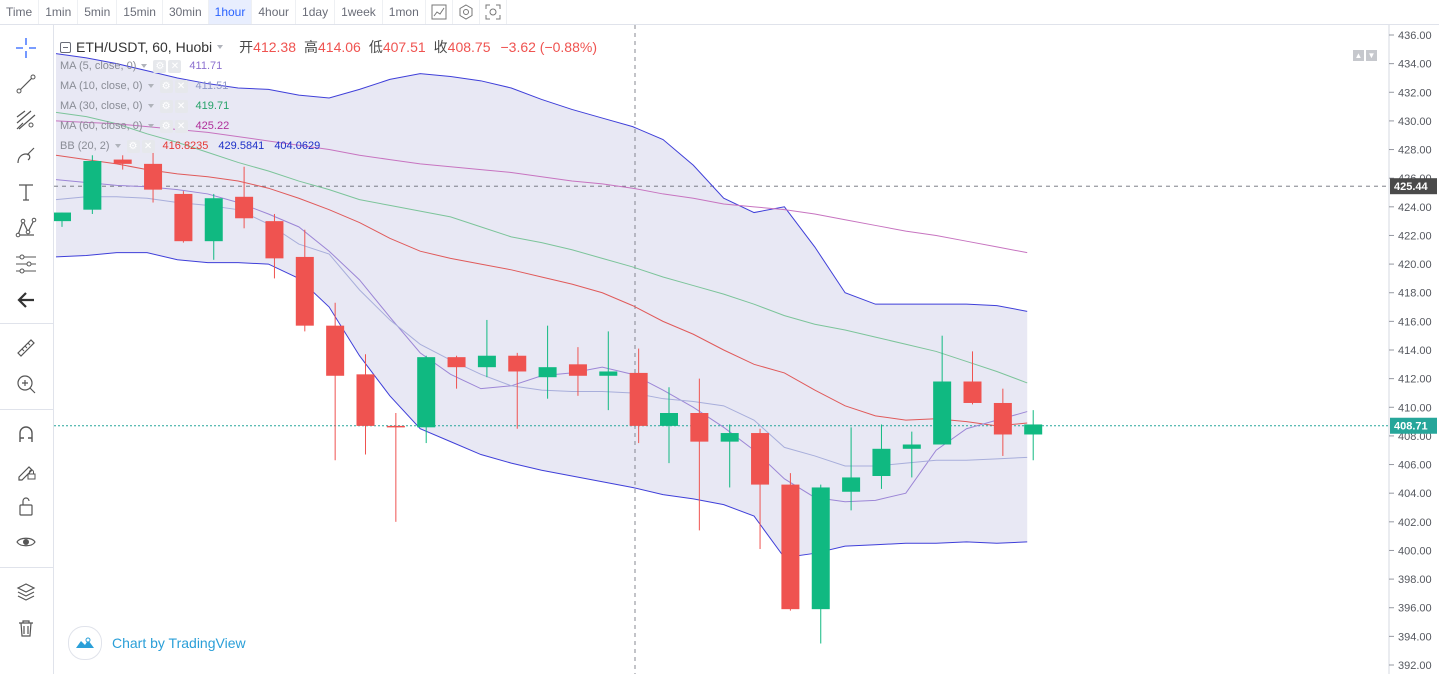 Image resolution: width=1439 pixels, height=674 pixels. Describe the element at coordinates (26, 84) in the screenshot. I see `trend-line-icon` at that location.